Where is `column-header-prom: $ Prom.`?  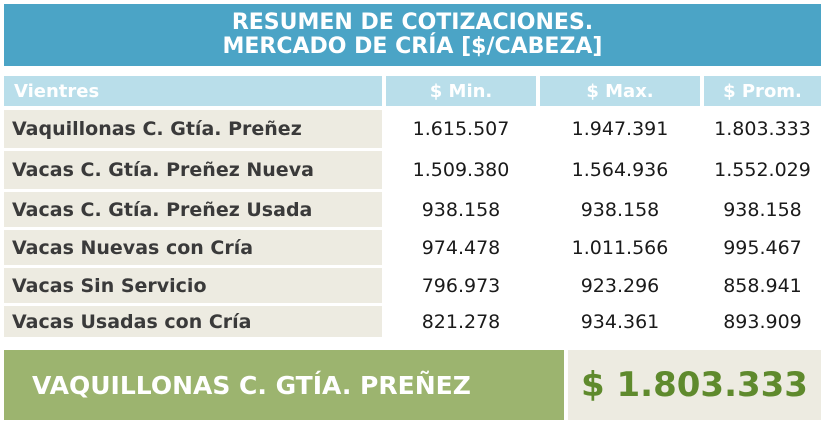 column-header-prom: $ Prom. is located at coordinates (762, 91).